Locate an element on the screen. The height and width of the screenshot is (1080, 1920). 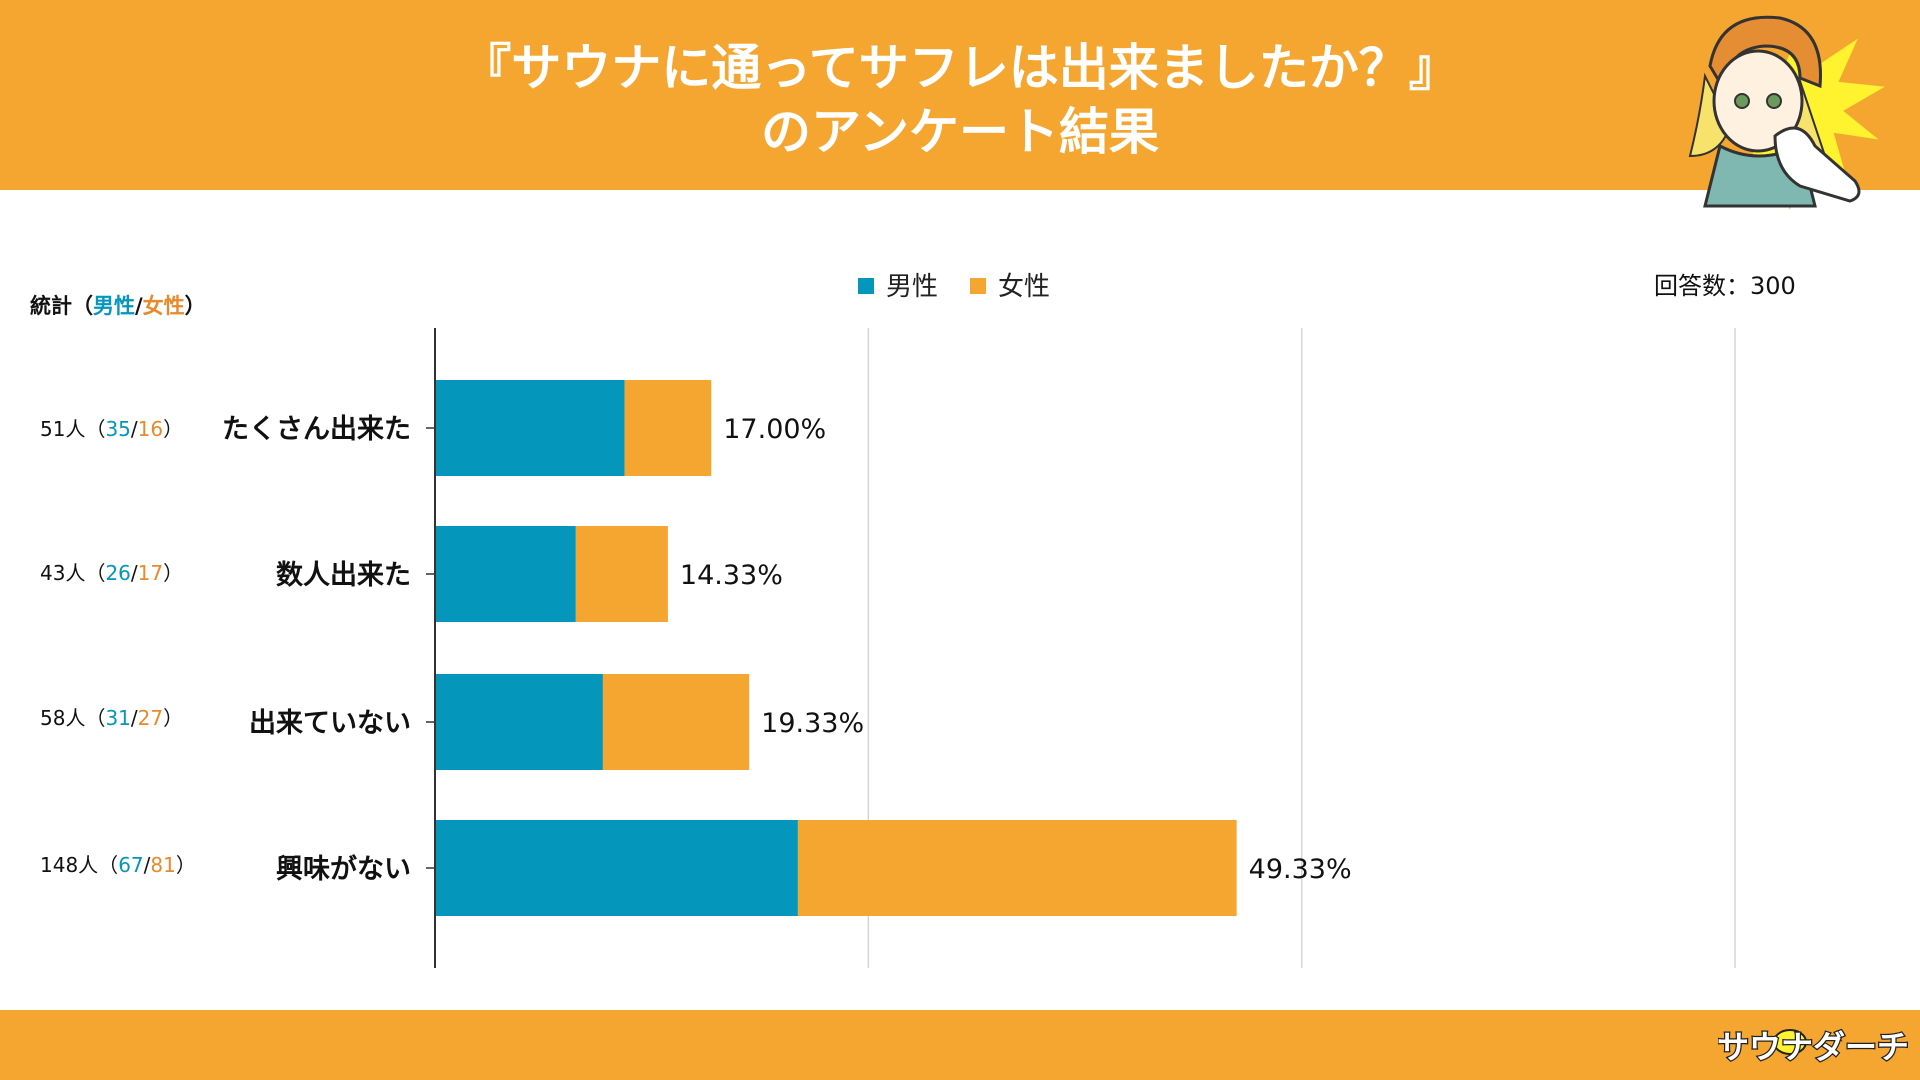
legend-swatch-female is located at coordinates (978, 286).